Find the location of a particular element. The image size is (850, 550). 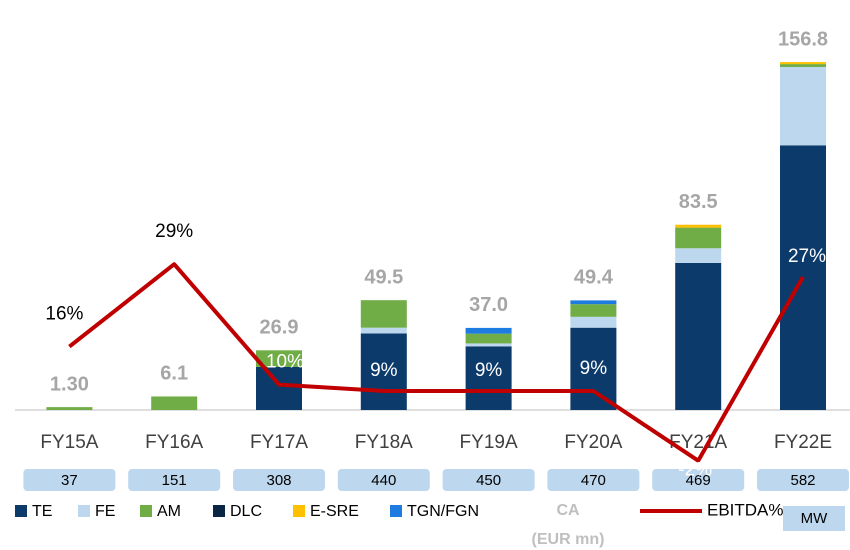

legend-label: EBITDA% is located at coordinates (745, 509).